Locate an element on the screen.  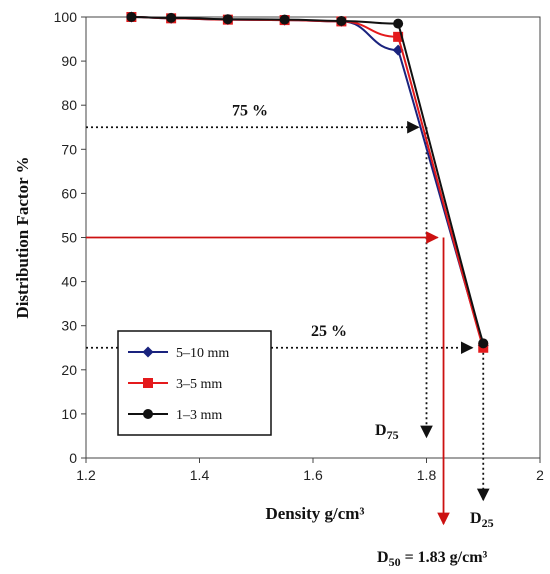
y-tick-label: 70 is located at coordinates (69, 149).